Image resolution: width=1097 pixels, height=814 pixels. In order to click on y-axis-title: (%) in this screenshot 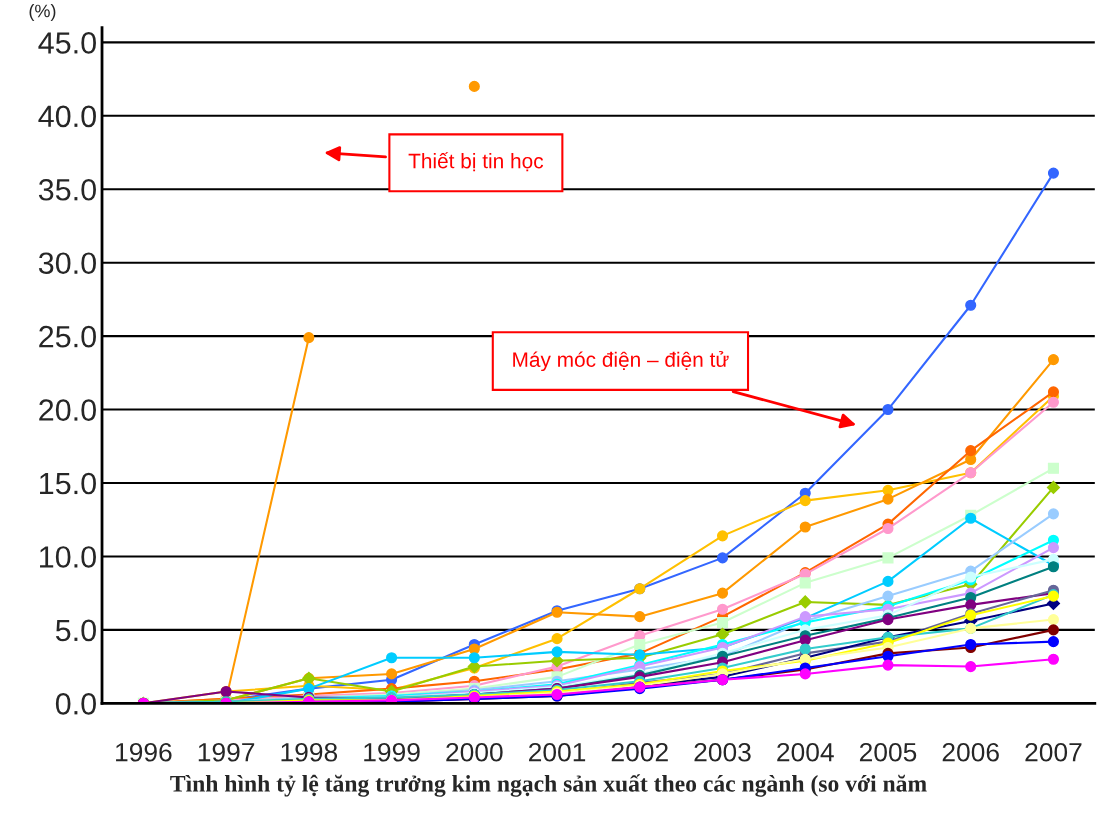, I will do `click(42, 12)`.